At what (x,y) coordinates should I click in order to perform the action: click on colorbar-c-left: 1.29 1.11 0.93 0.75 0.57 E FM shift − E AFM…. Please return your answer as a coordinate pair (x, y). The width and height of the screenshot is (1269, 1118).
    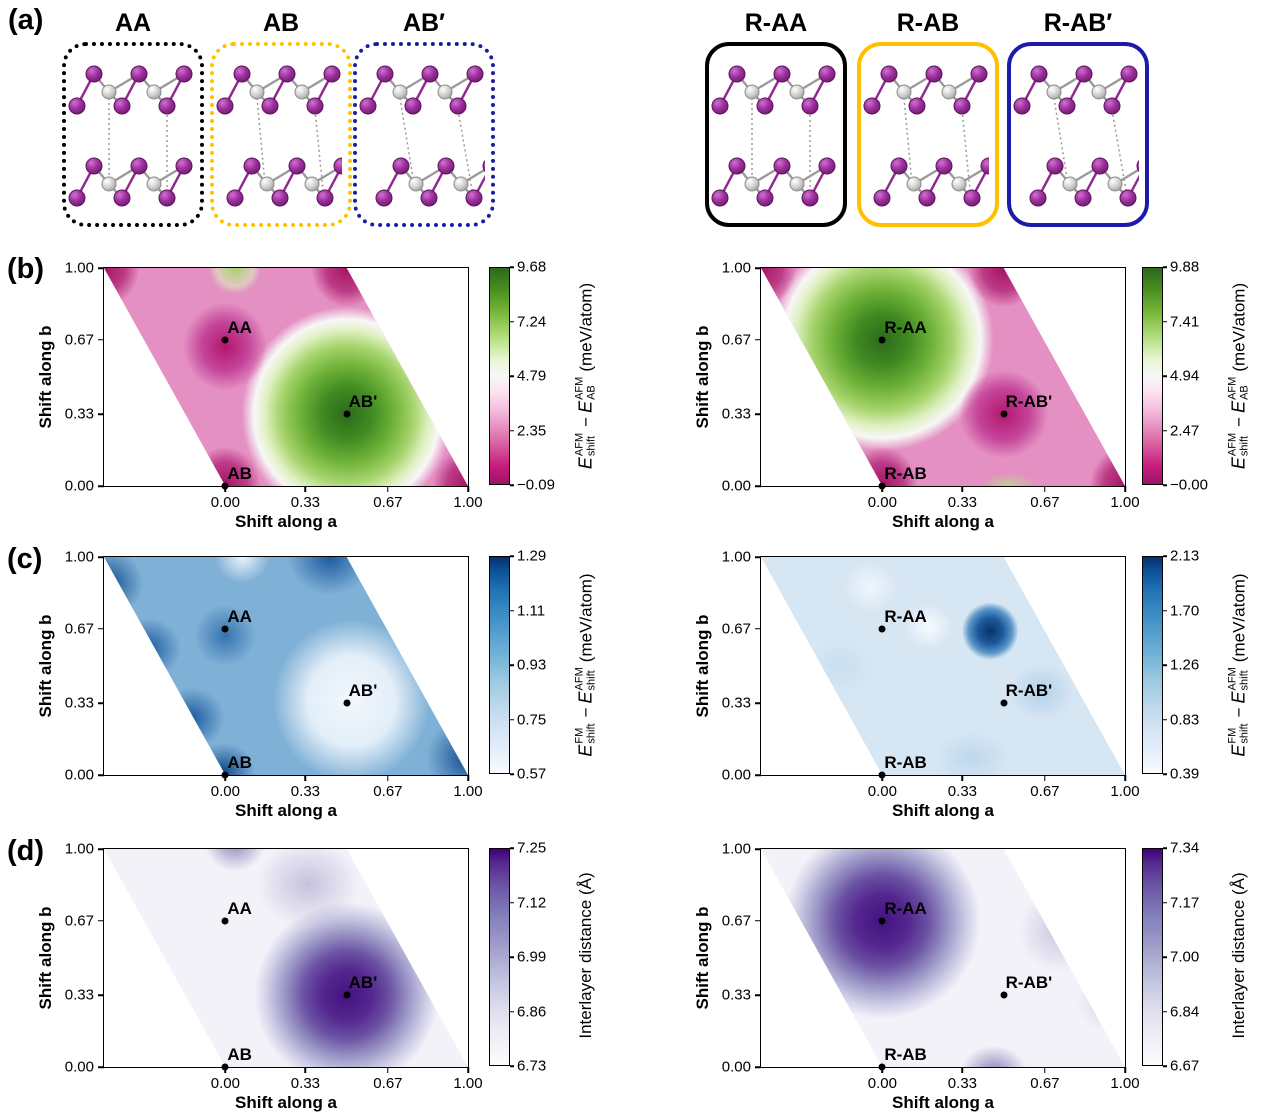
    Looking at the image, I should click on (543, 665).